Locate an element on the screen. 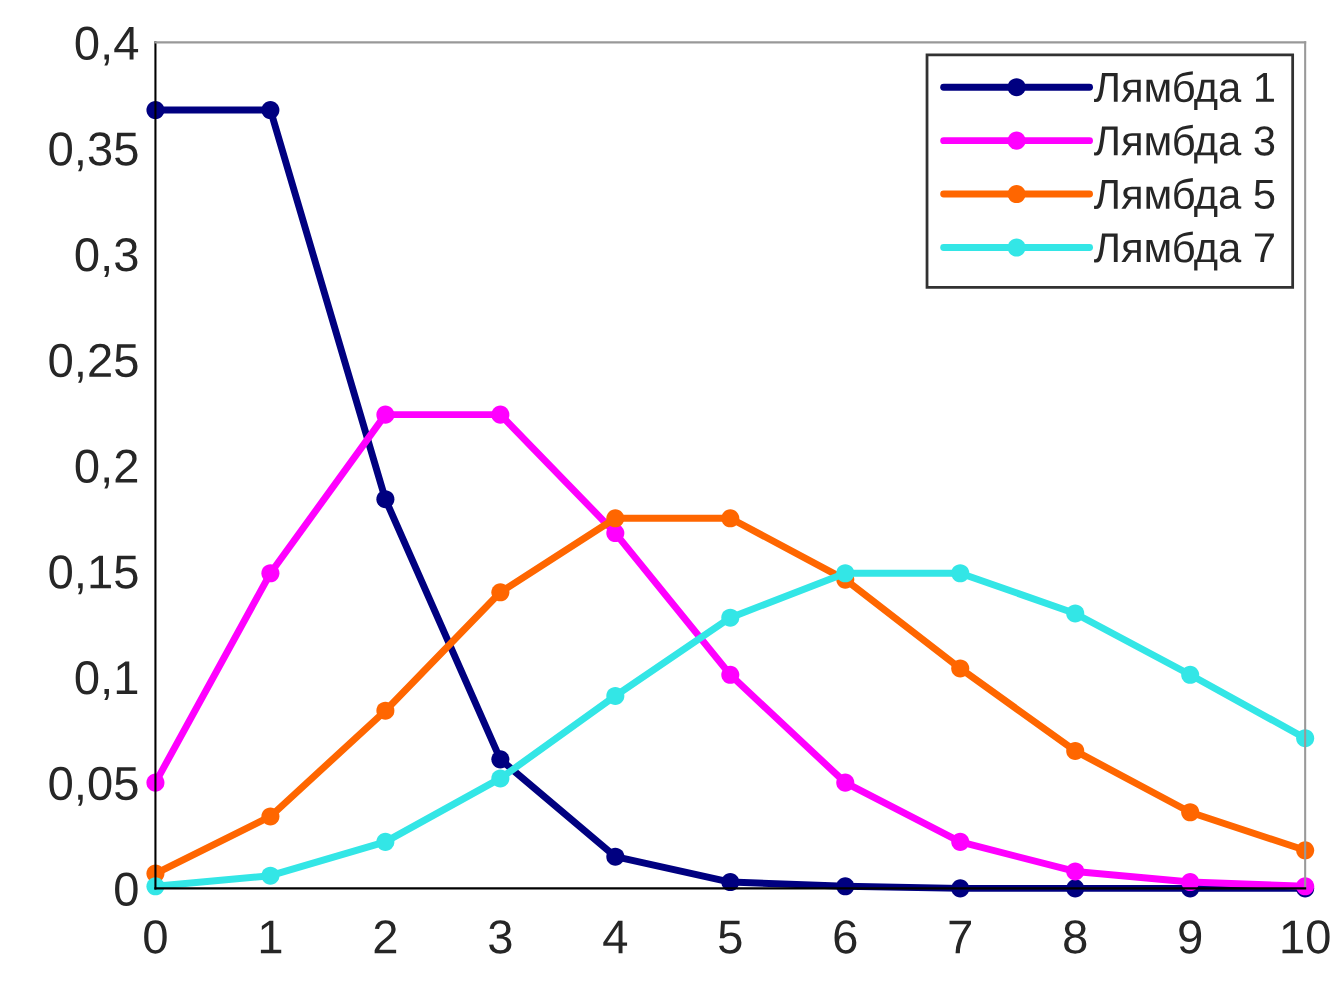 This screenshot has width=1340, height=986. x-tick-label: 3 is located at coordinates (500, 937).